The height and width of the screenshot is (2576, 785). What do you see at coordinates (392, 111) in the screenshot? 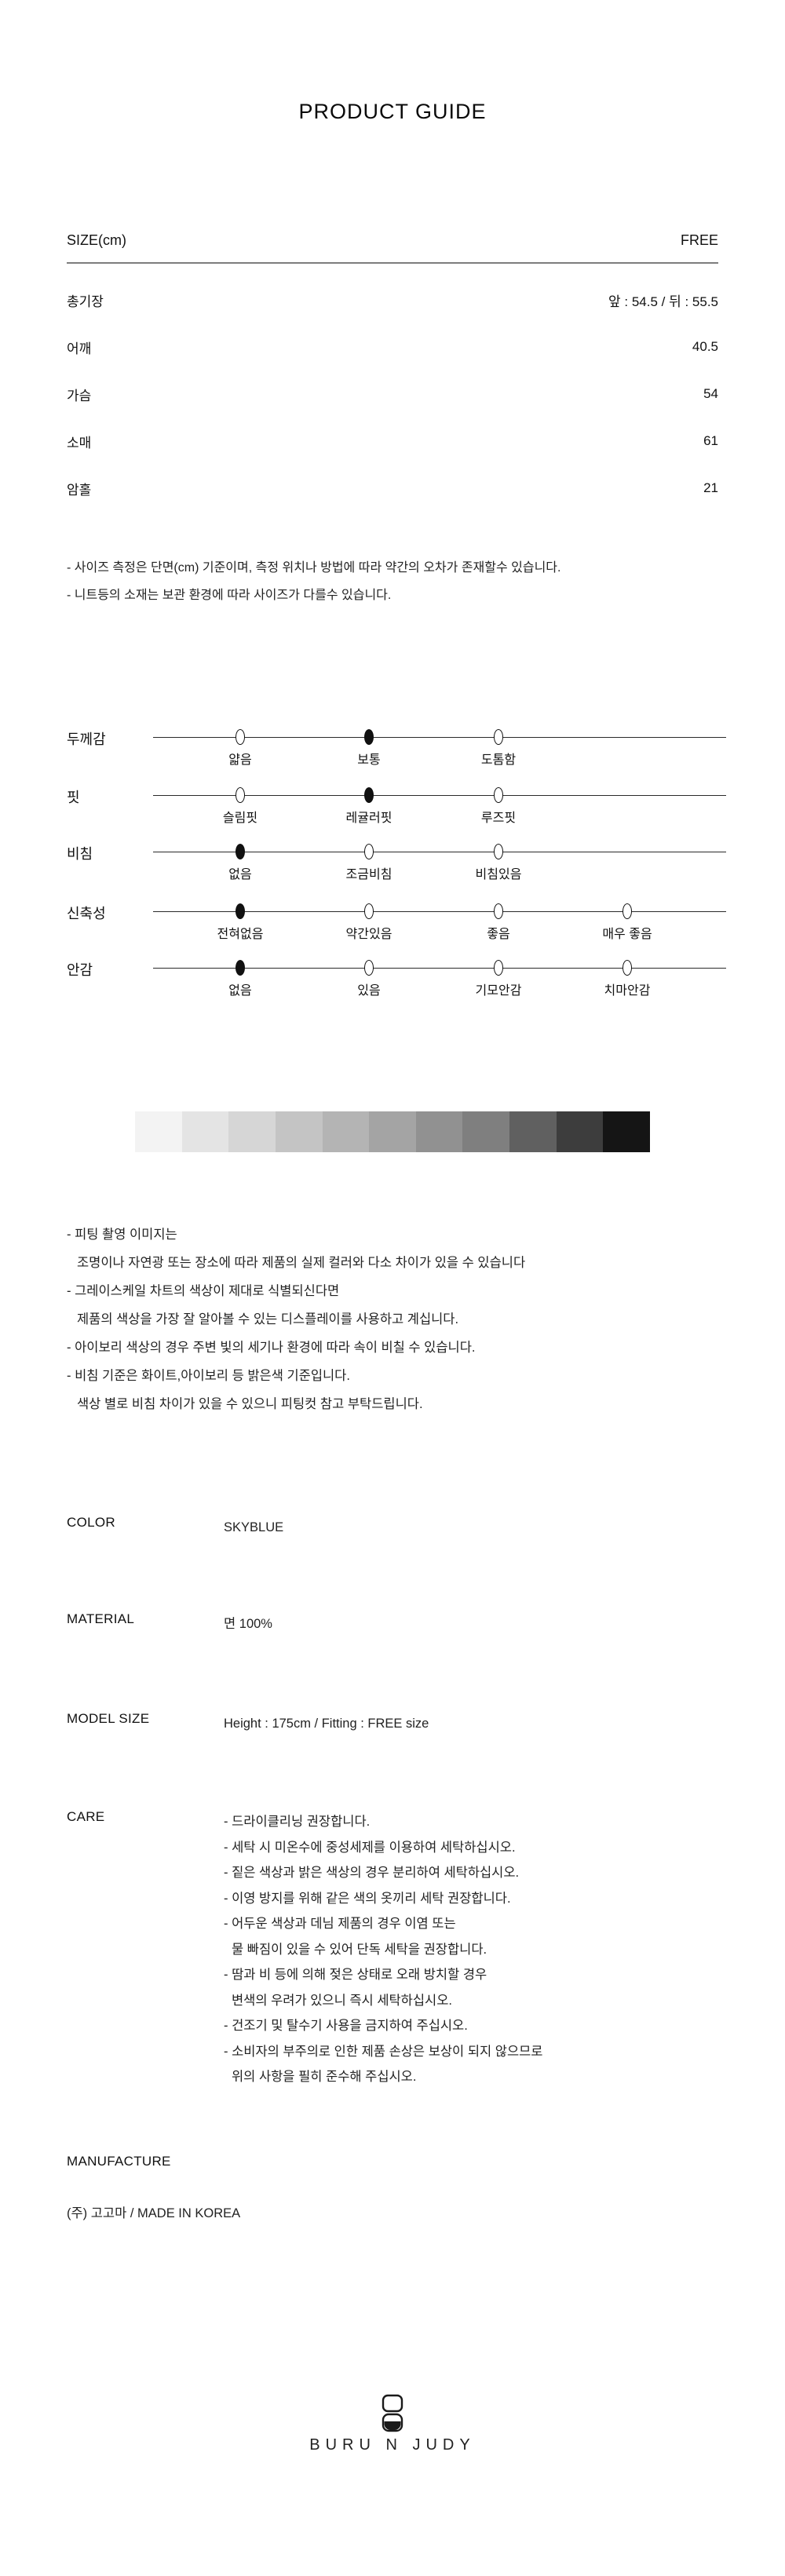
I see `page-title: PRODUCT GUIDE` at bounding box center [392, 111].